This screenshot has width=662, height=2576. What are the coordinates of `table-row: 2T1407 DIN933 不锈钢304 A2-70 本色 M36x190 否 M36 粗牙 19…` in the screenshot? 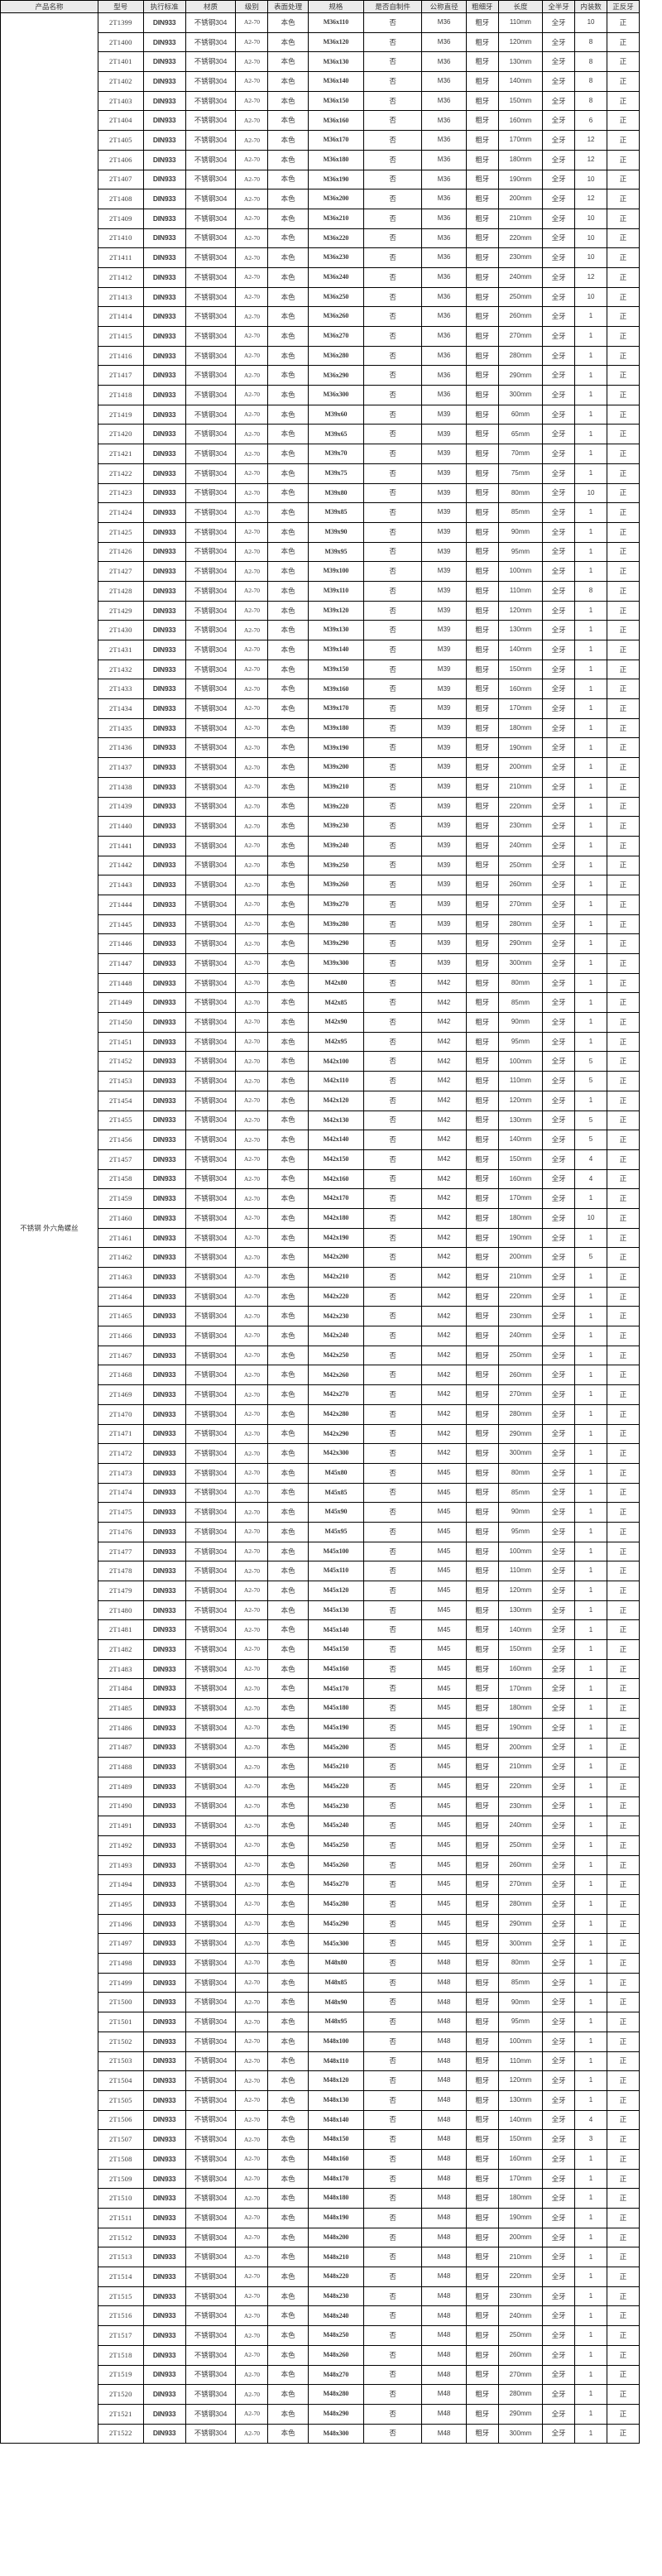 It's located at (320, 180).